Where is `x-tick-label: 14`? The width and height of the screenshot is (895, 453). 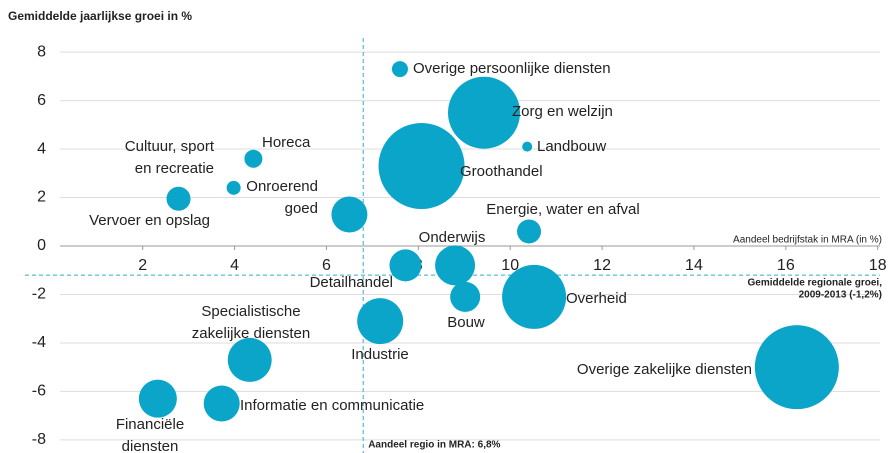
x-tick-label: 14 is located at coordinates (694, 265).